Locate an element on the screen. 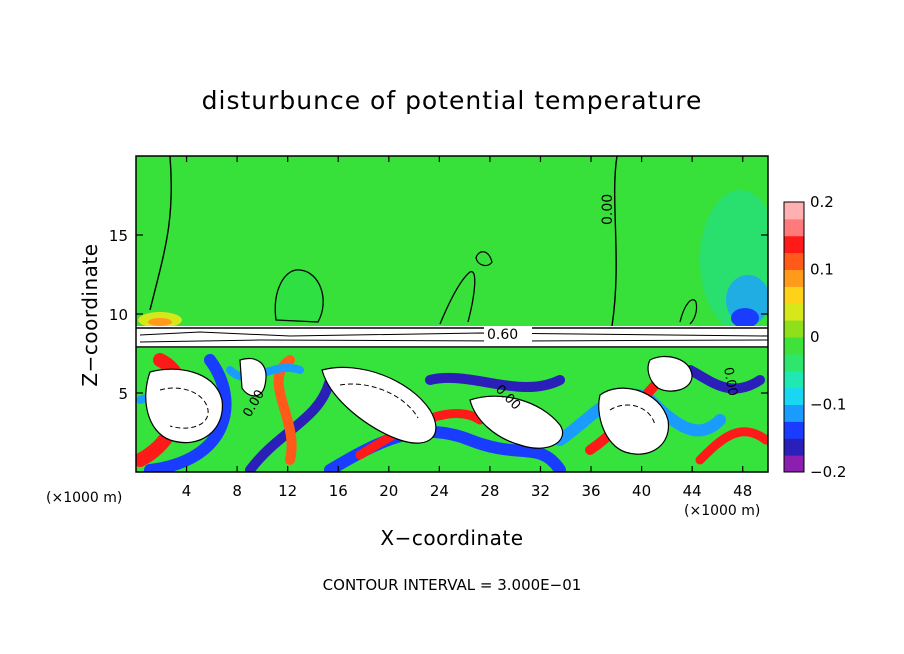  x-tick-label: 28 is located at coordinates (489, 491).